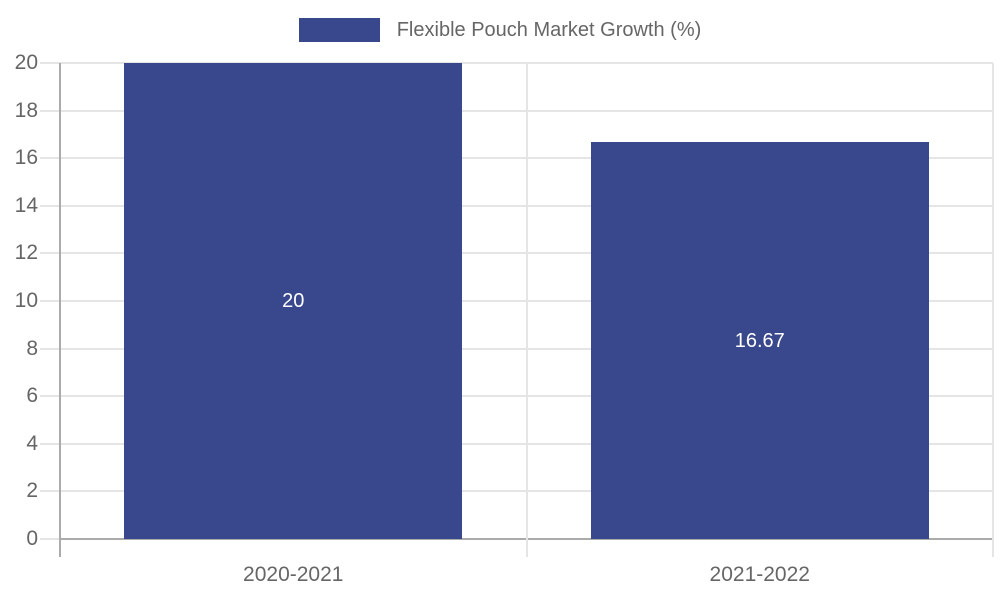 The width and height of the screenshot is (1000, 600). Describe the element at coordinates (32, 443) in the screenshot. I see `y-axis-label: 4` at that location.